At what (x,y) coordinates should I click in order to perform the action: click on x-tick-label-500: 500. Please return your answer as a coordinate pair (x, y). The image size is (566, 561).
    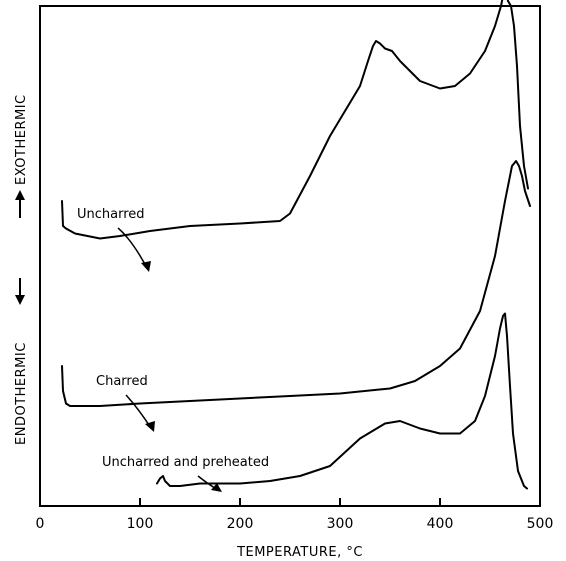
    Looking at the image, I should click on (540, 524).